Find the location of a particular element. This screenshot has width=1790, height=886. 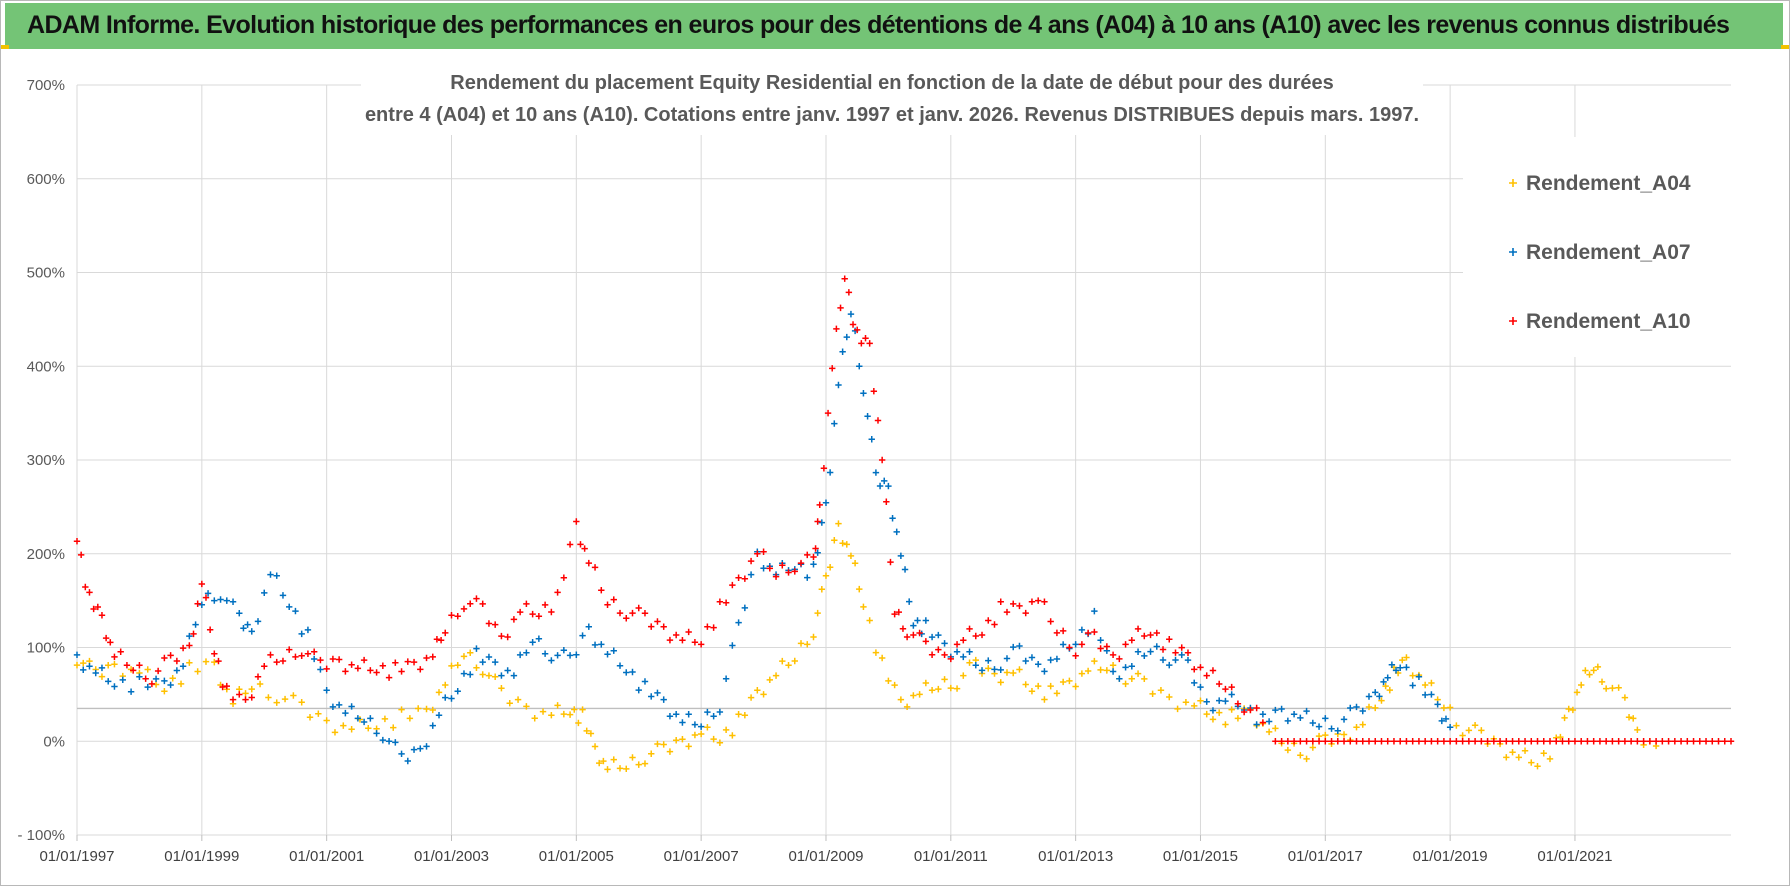

y-axis: - 100% 0% 100% 200% 300% 400% 500% 600% 700% is located at coordinates (41, 460).